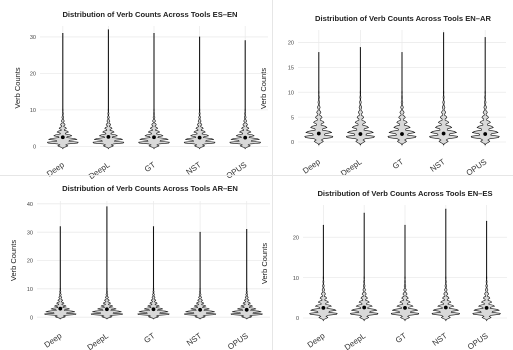 The width and height of the screenshot is (513, 350). Describe the element at coordinates (30, 205) in the screenshot. I see `y-tick-label: 40` at that location.